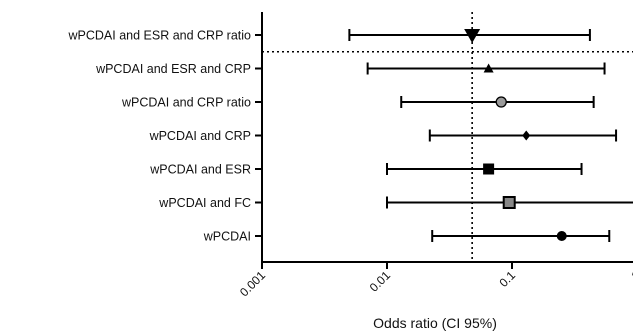  Describe the element at coordinates (366, 170) in the screenshot. I see `row-4: wPCDAI and ESR` at that location.